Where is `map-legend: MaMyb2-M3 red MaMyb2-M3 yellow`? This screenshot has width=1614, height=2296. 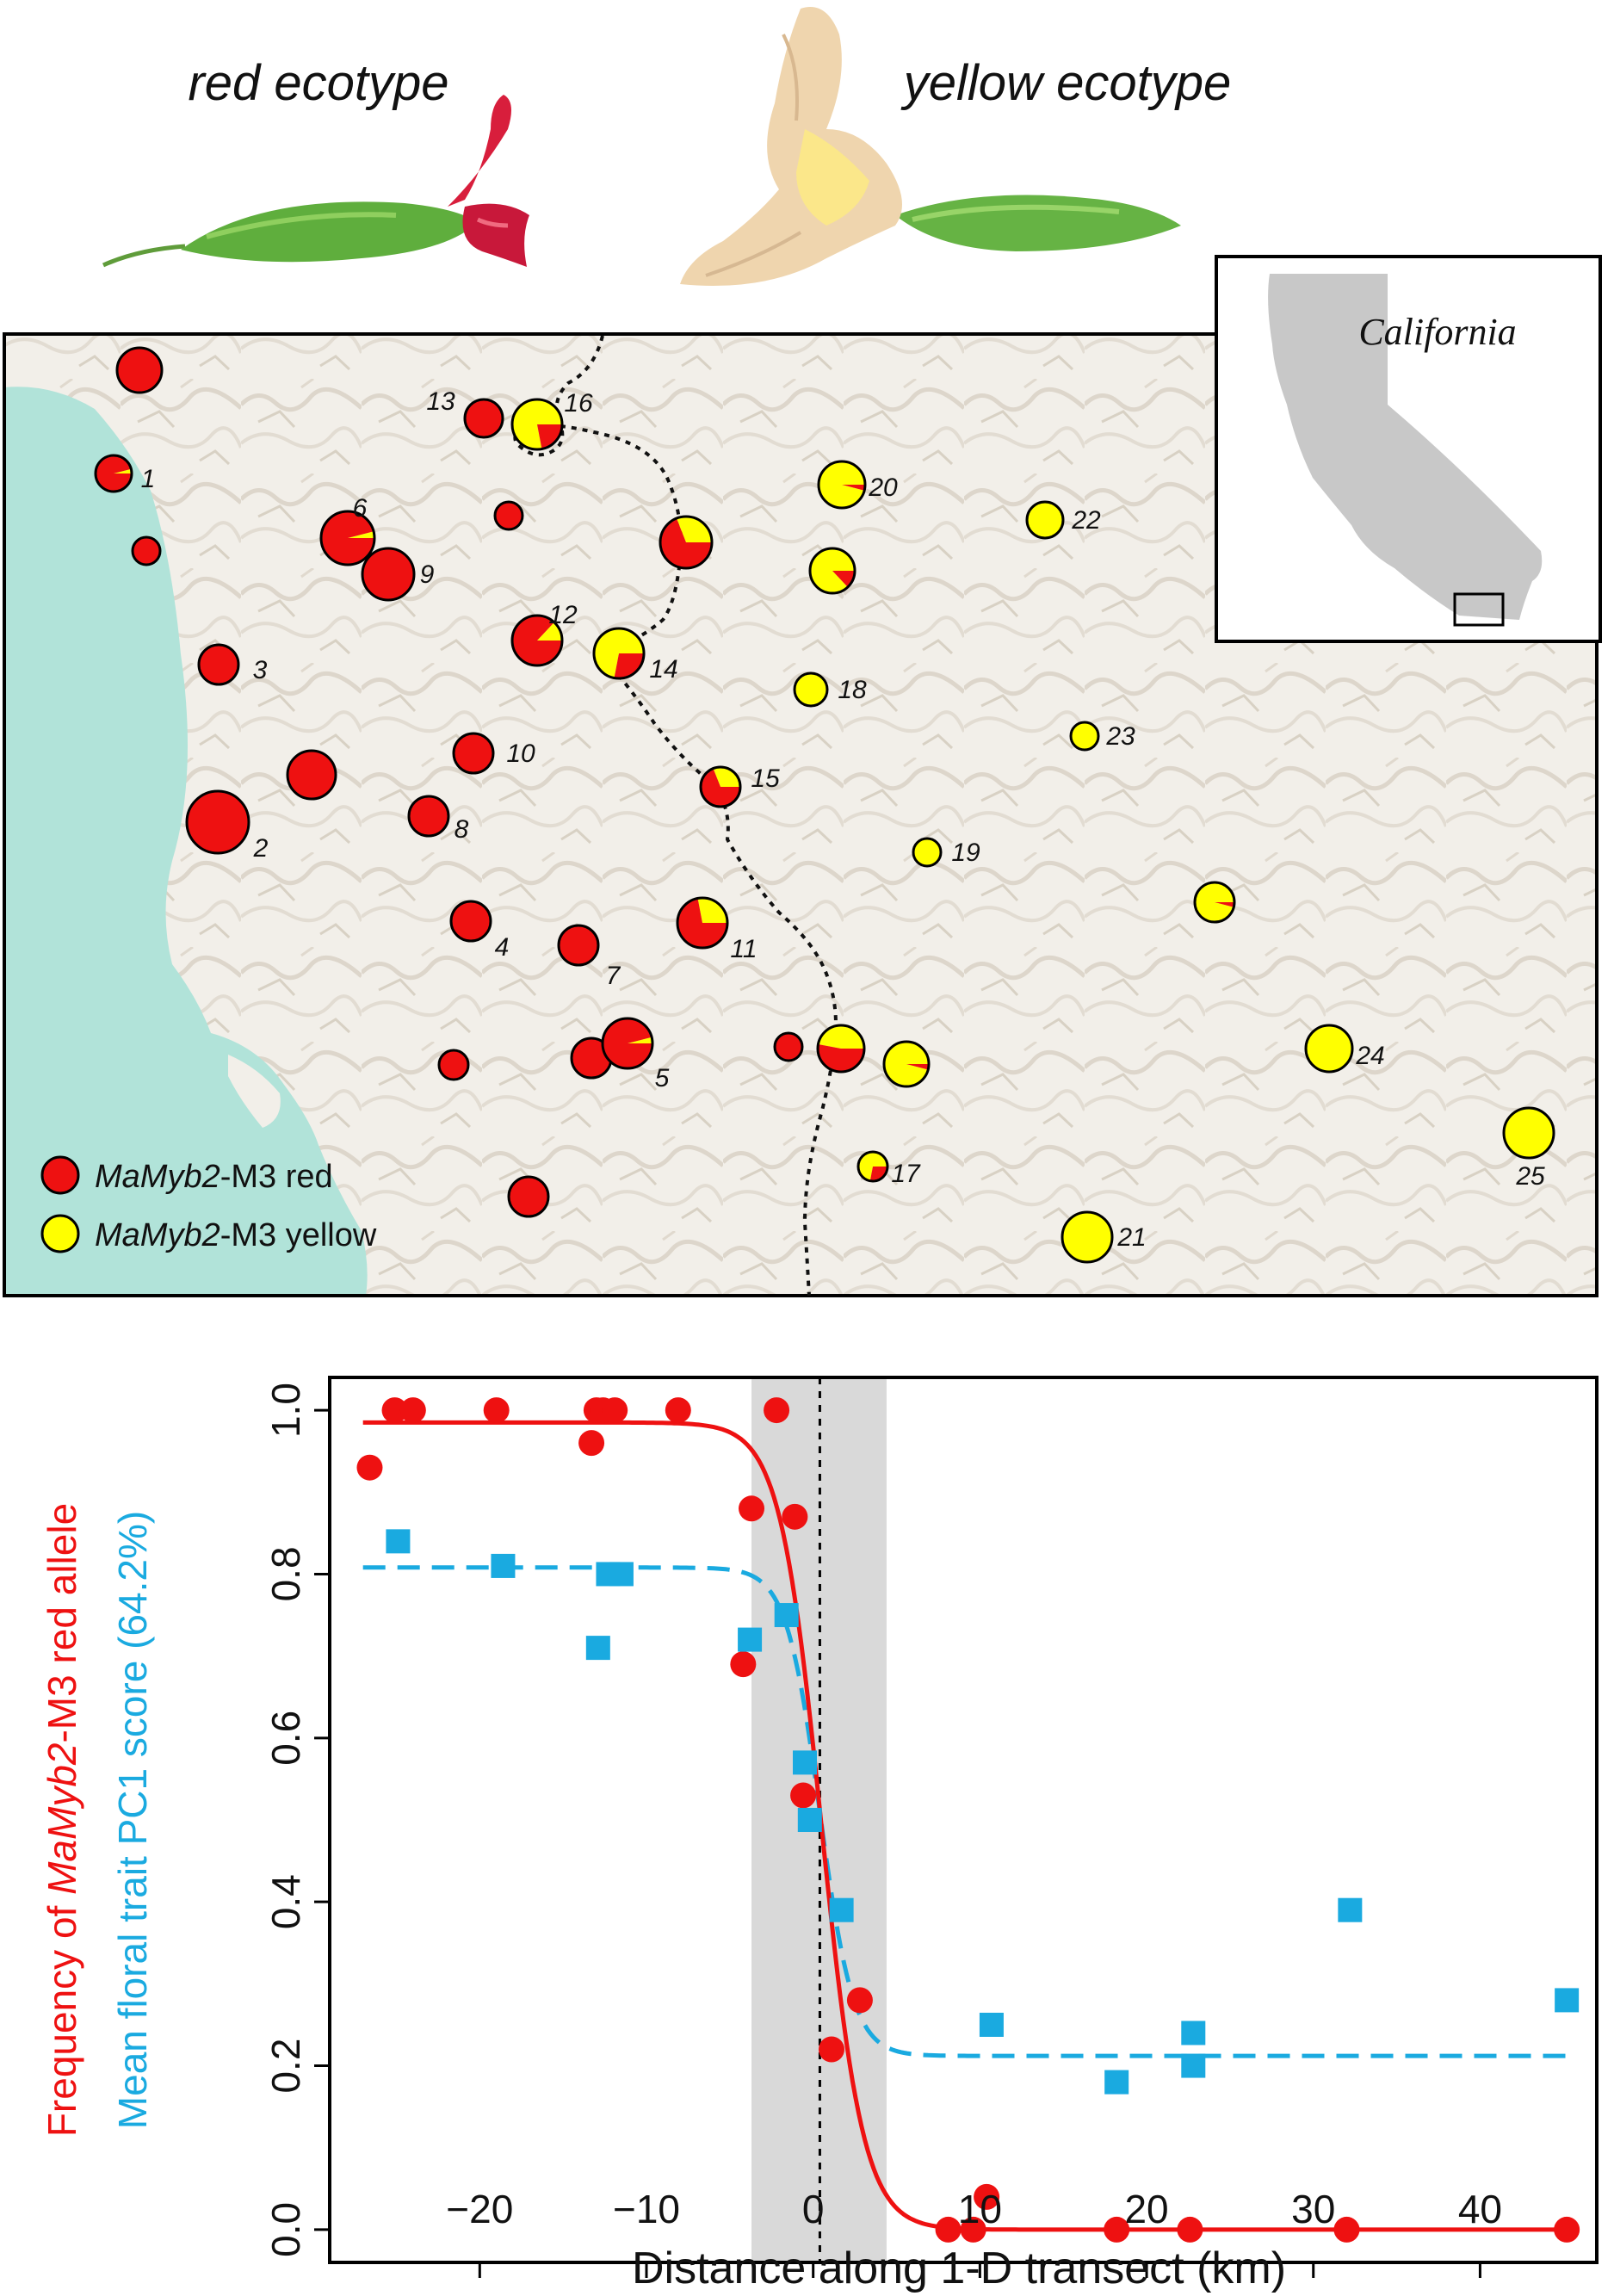
map-legend: MaMyb2-M3 red MaMyb2-M3 yellow is located at coordinates (208, 1204).